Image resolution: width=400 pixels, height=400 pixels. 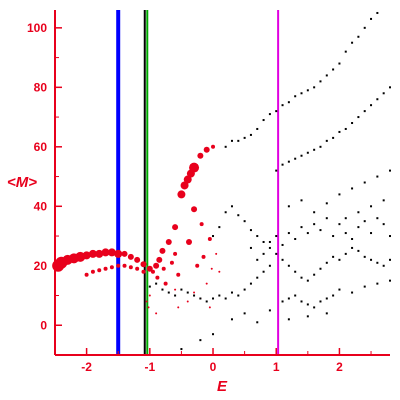 I want to click on x-tick-label-2: 0, so click(x=213, y=367).